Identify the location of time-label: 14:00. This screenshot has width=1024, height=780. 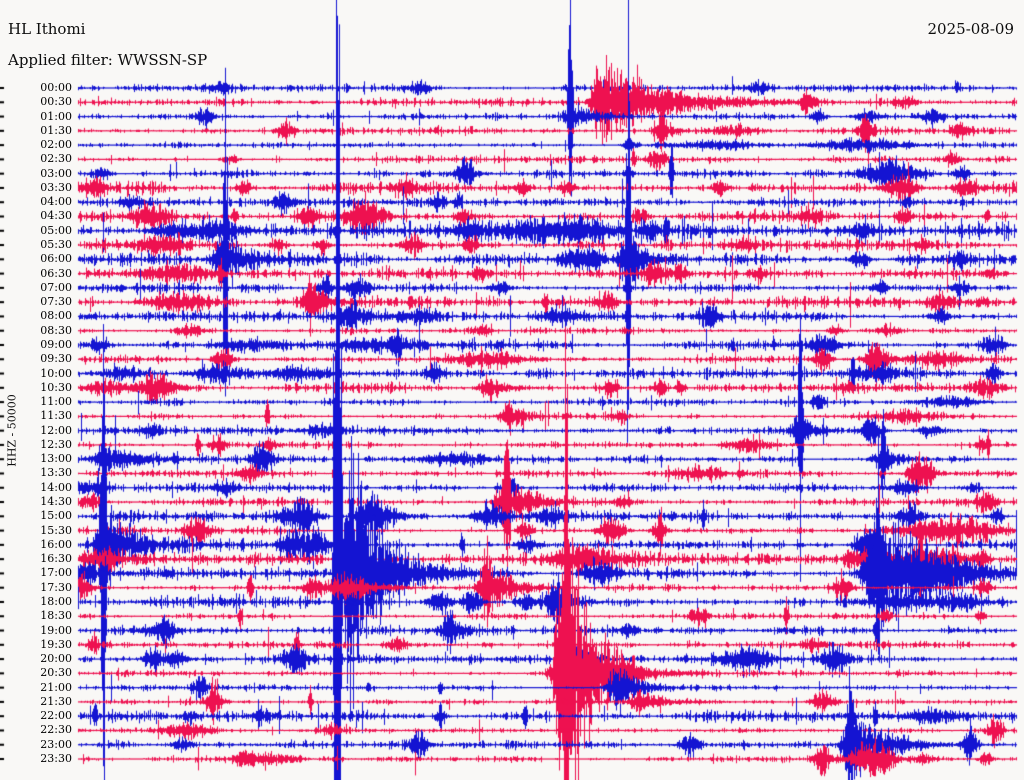
(56, 487).